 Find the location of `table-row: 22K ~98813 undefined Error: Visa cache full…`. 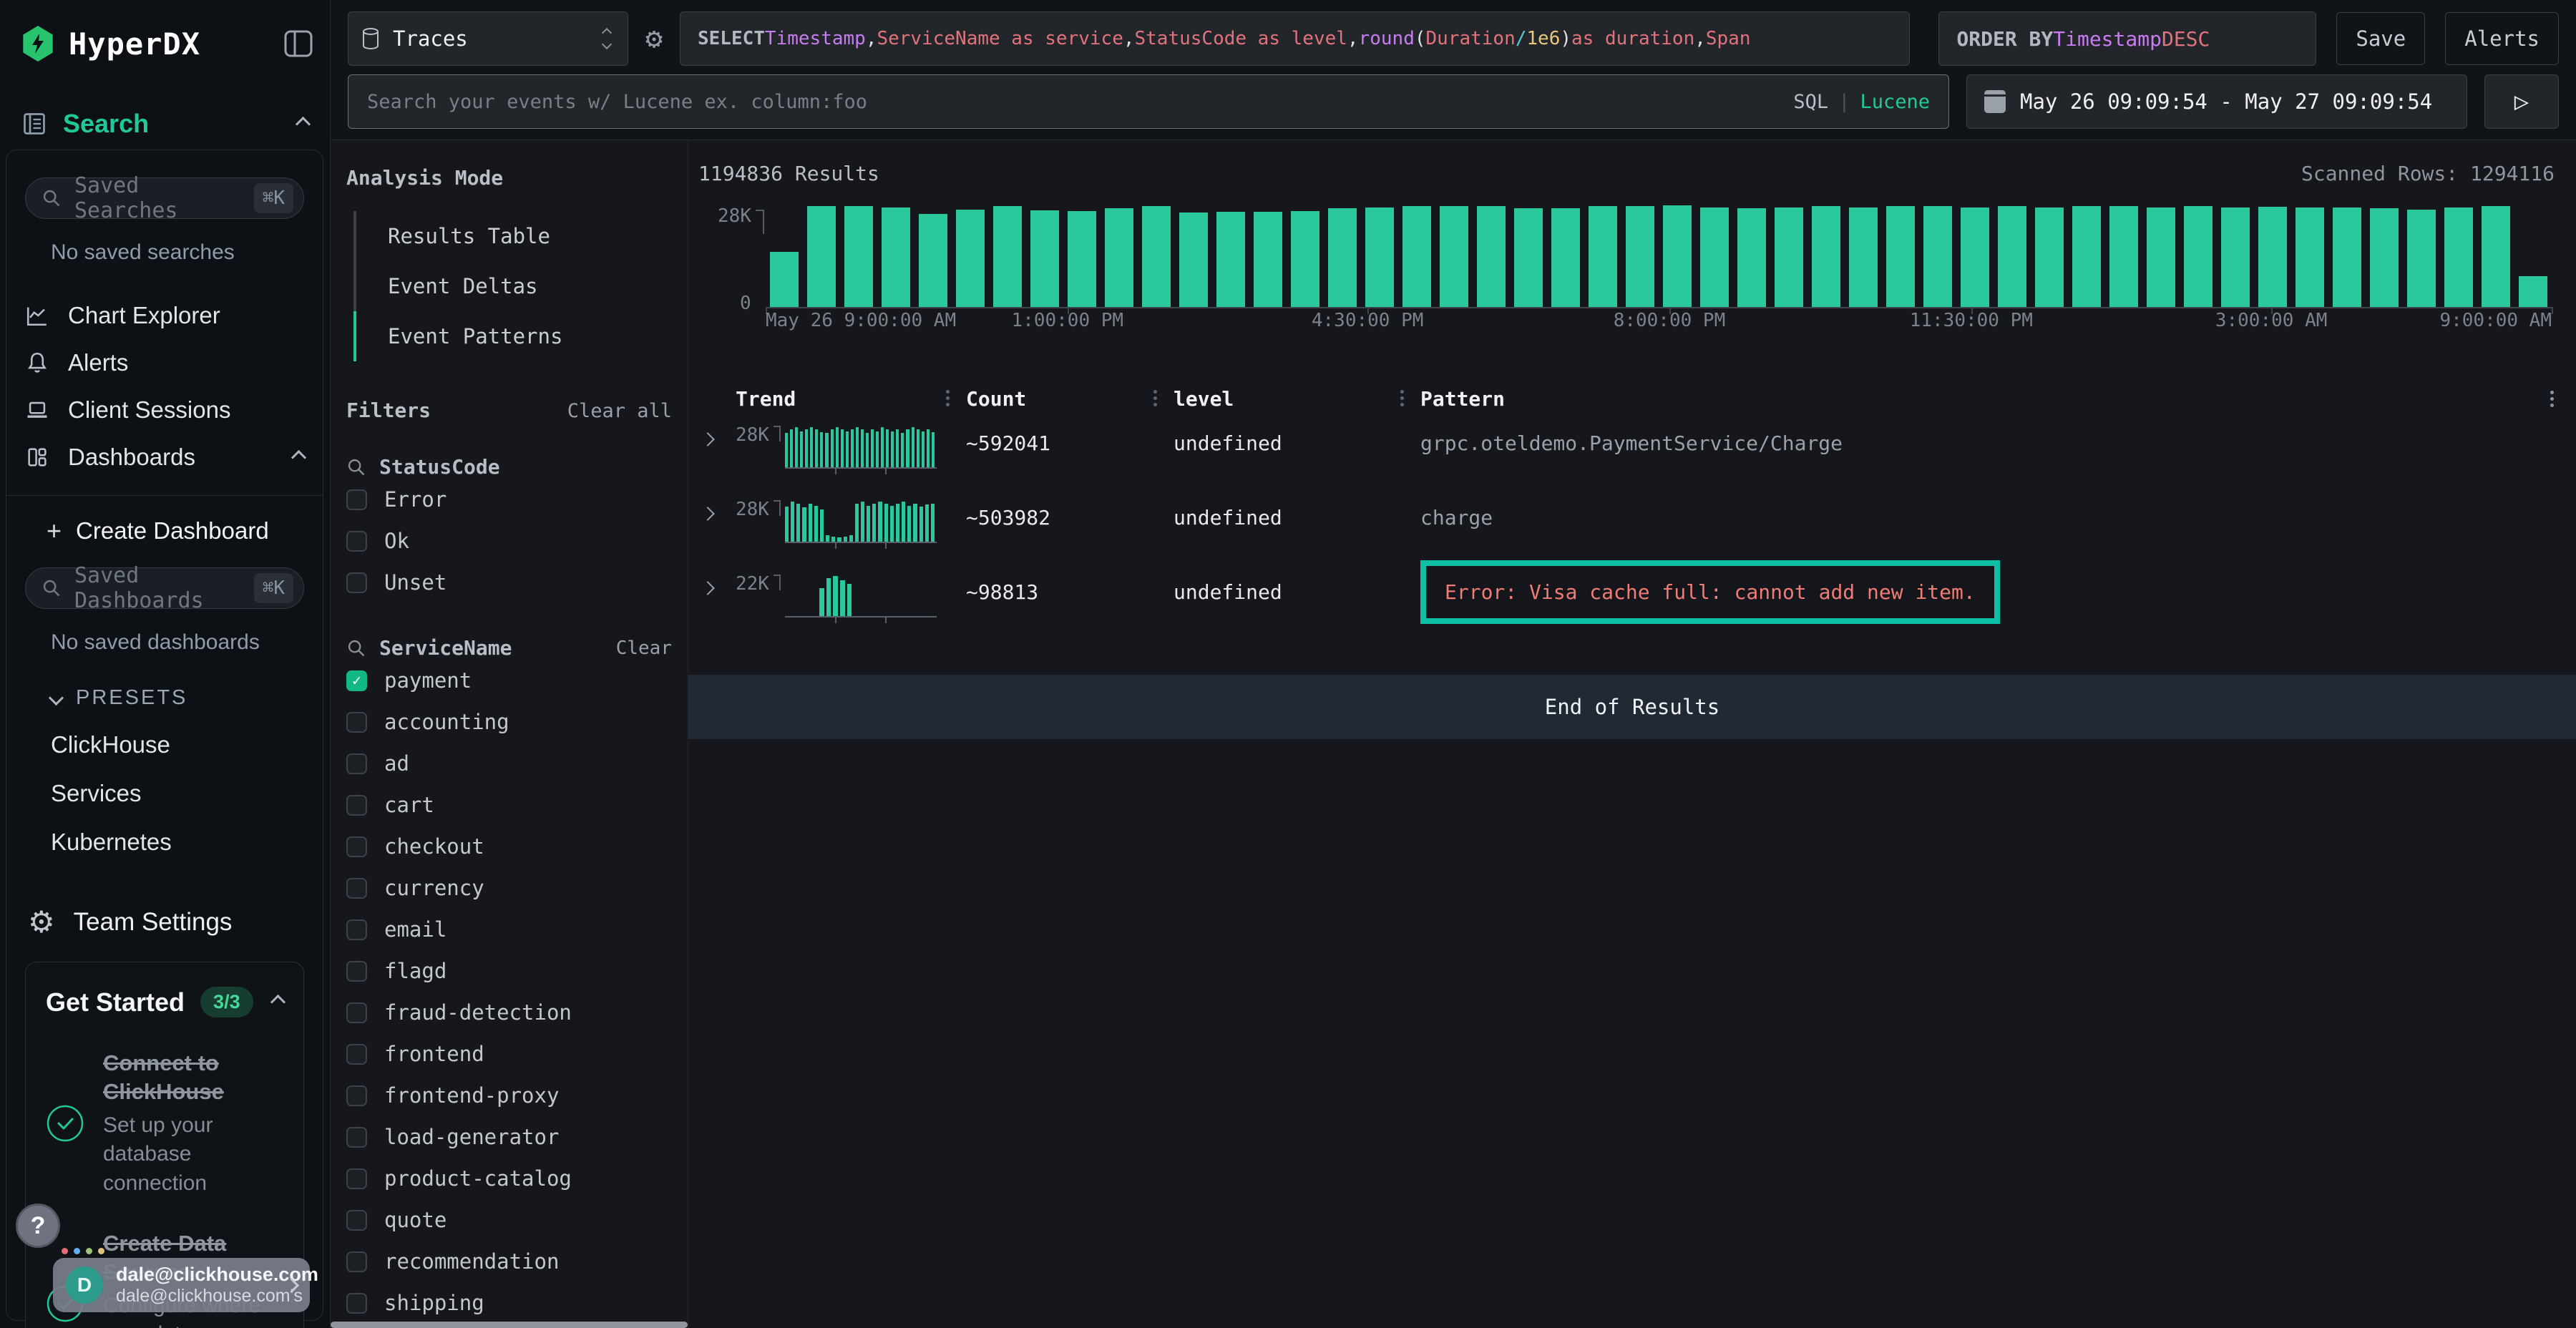

table-row: 22K ~98813 undefined Error: Visa cache full… is located at coordinates (1626, 599).